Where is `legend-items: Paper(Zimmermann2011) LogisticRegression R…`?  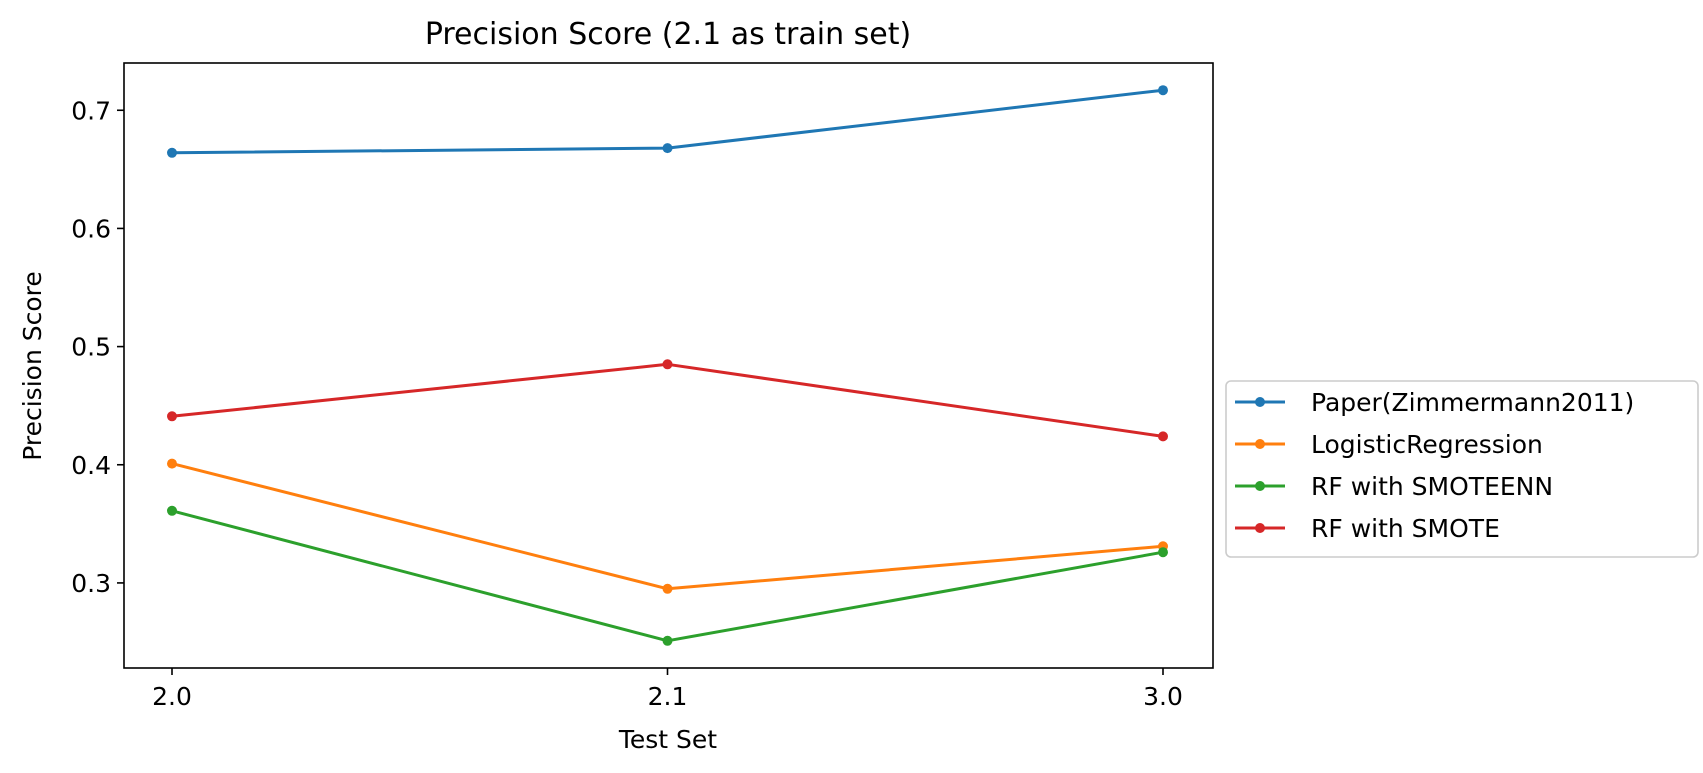
legend-items: Paper(Zimmermann2011) LogisticRegression R… is located at coordinates (1434, 465).